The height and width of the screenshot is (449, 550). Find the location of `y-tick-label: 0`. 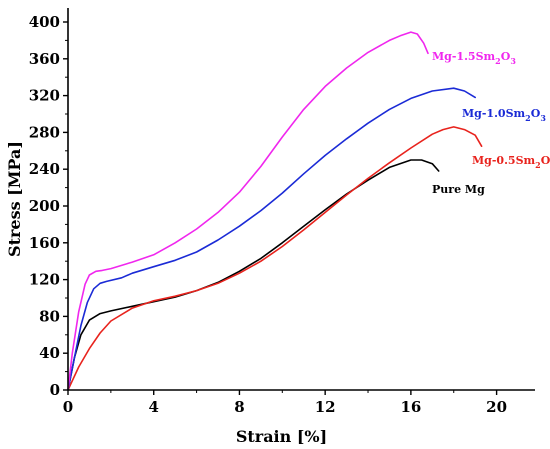

y-tick-label: 0 is located at coordinates (55, 390).